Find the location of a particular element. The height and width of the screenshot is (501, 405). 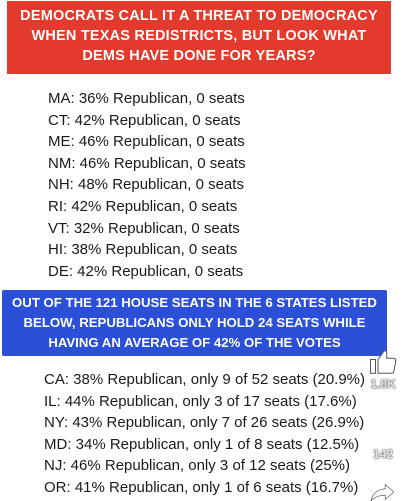

headline-line: WHEN TEXAS REDISTRICTS, BUT LOOK WHAT is located at coordinates (199, 36).